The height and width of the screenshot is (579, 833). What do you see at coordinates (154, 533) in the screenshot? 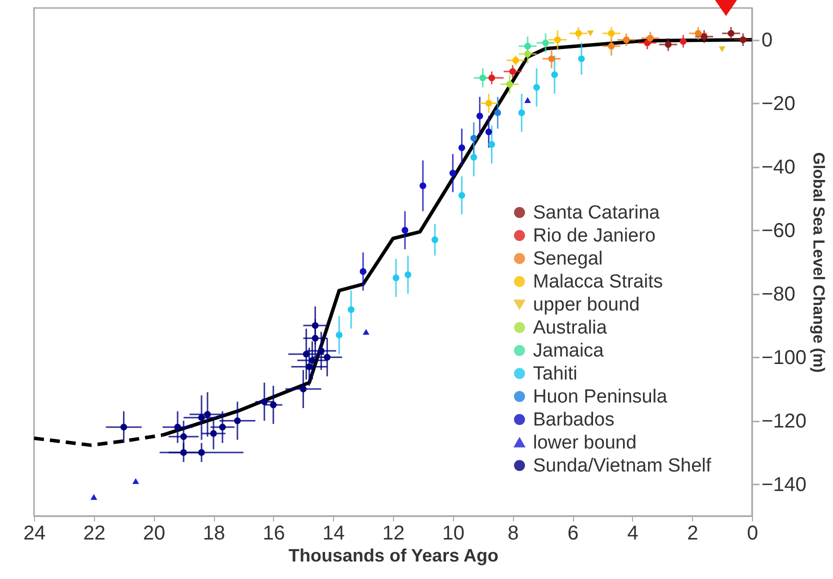
I see `x-tick-label: 20` at bounding box center [154, 533].